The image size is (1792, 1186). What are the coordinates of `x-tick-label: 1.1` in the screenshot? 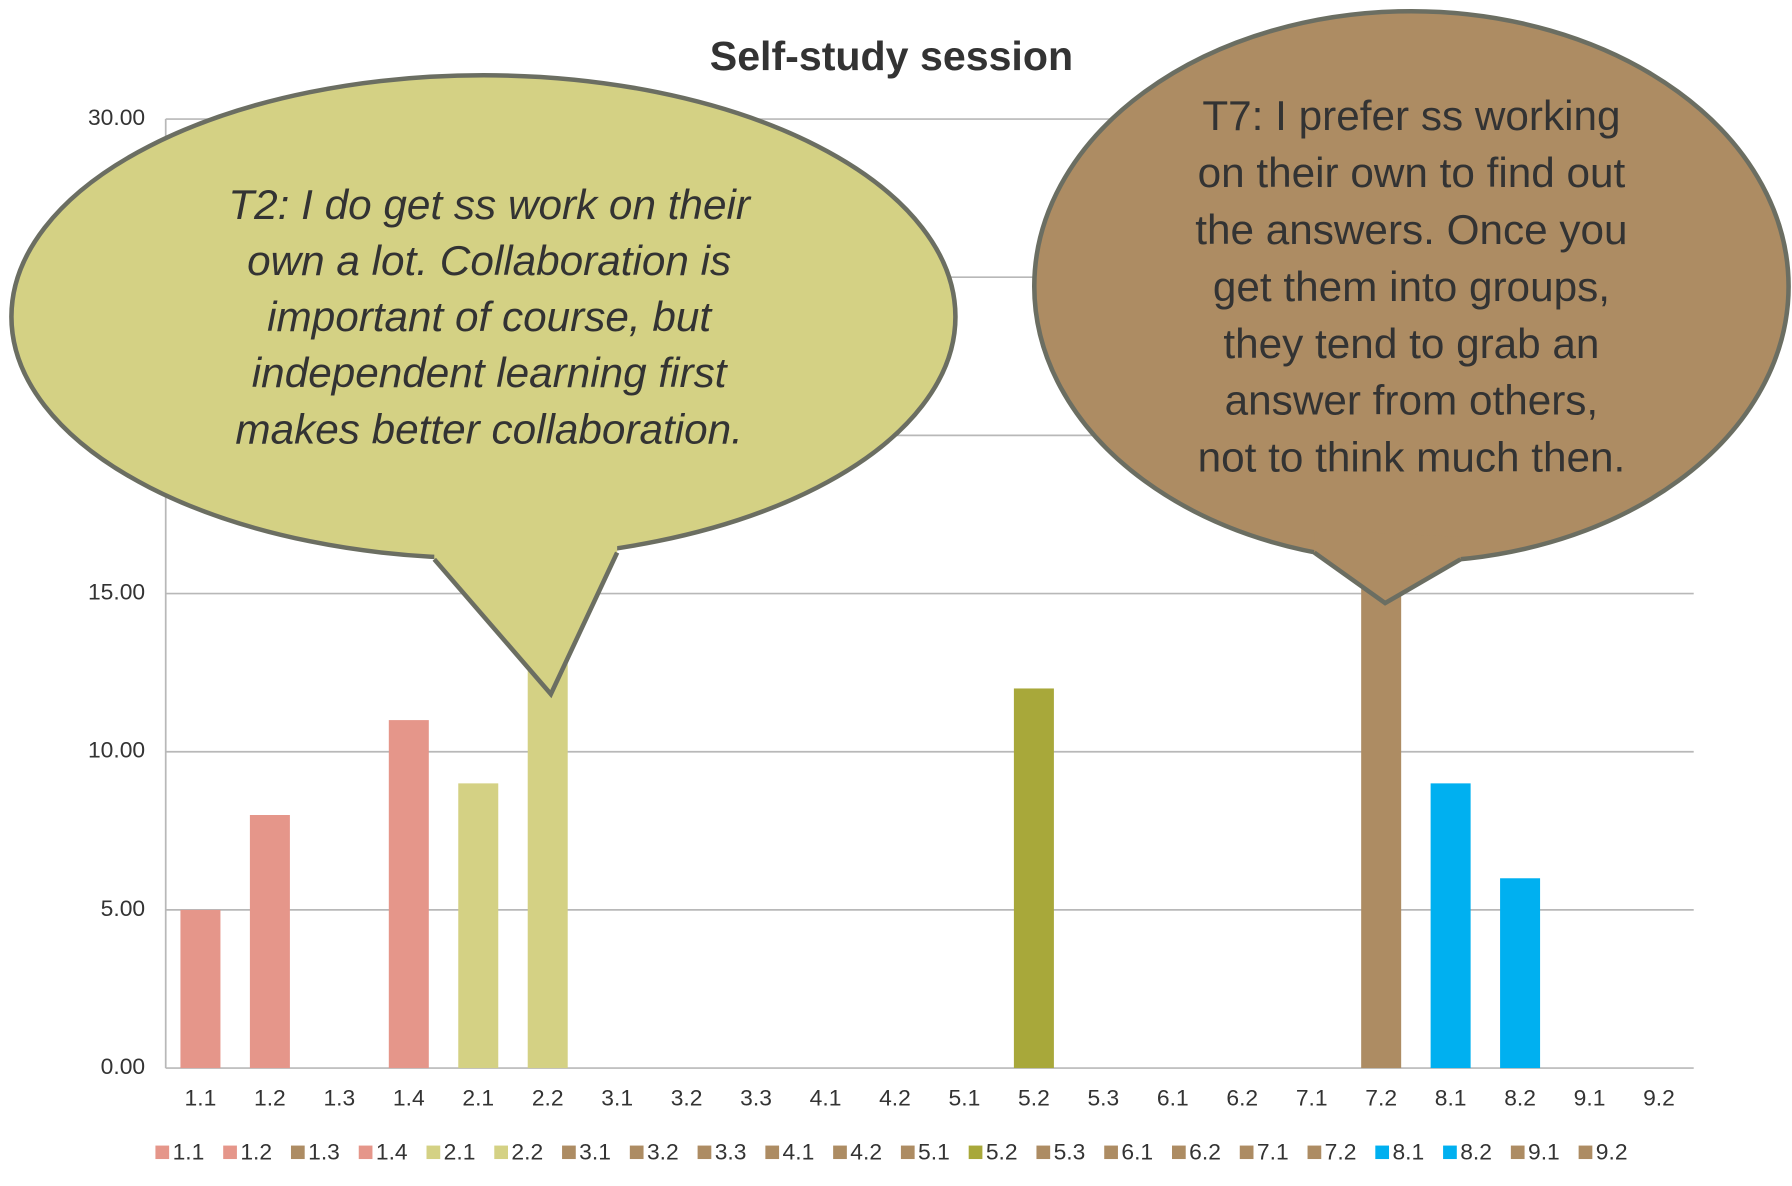 It's located at (201, 1098).